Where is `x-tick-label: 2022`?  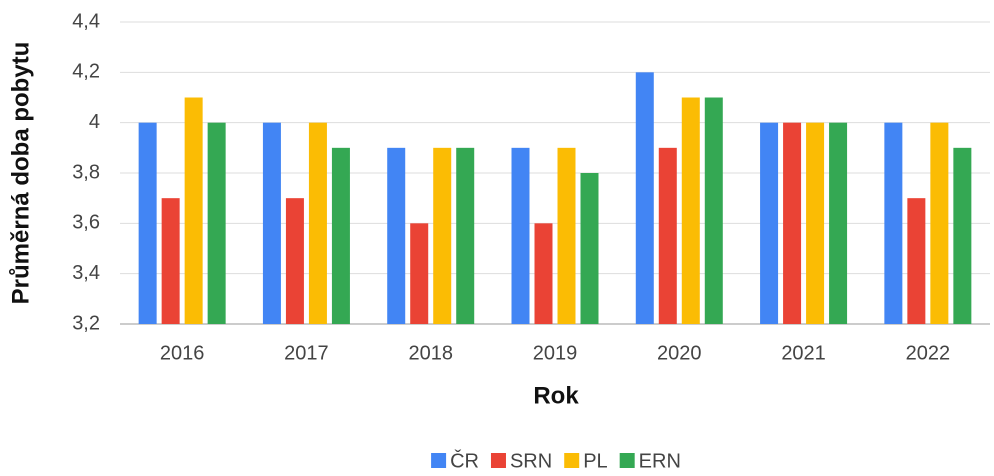 x-tick-label: 2022 is located at coordinates (928, 353).